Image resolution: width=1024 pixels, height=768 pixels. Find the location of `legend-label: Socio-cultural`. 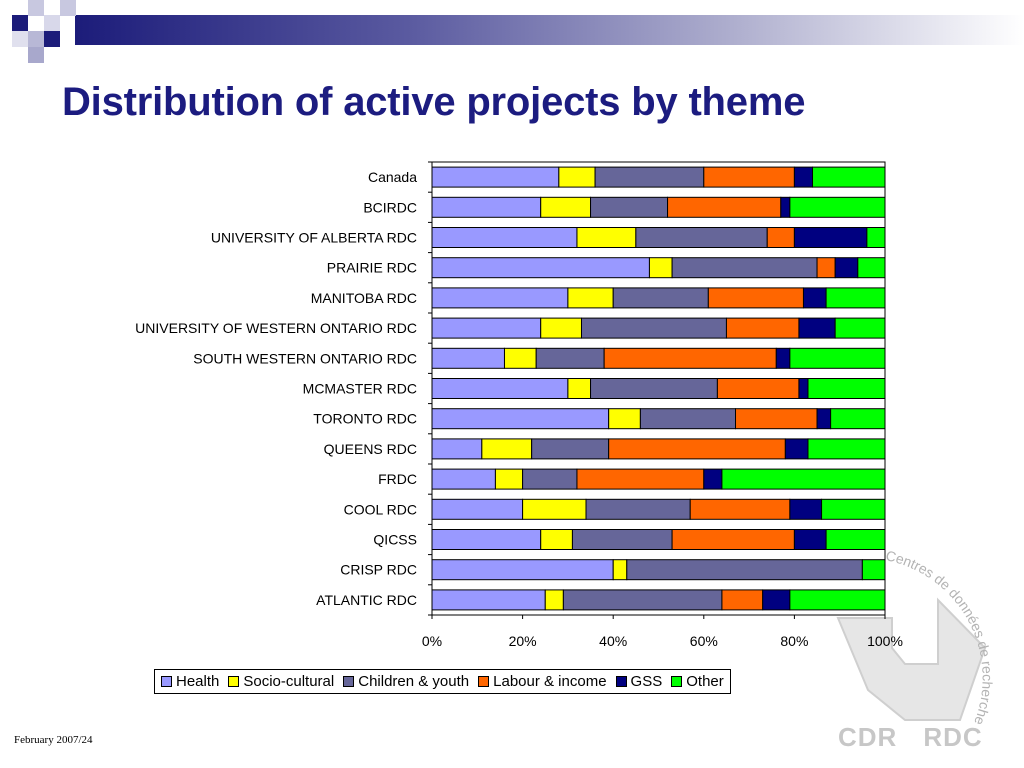

legend-label: Socio-cultural is located at coordinates (289, 681).